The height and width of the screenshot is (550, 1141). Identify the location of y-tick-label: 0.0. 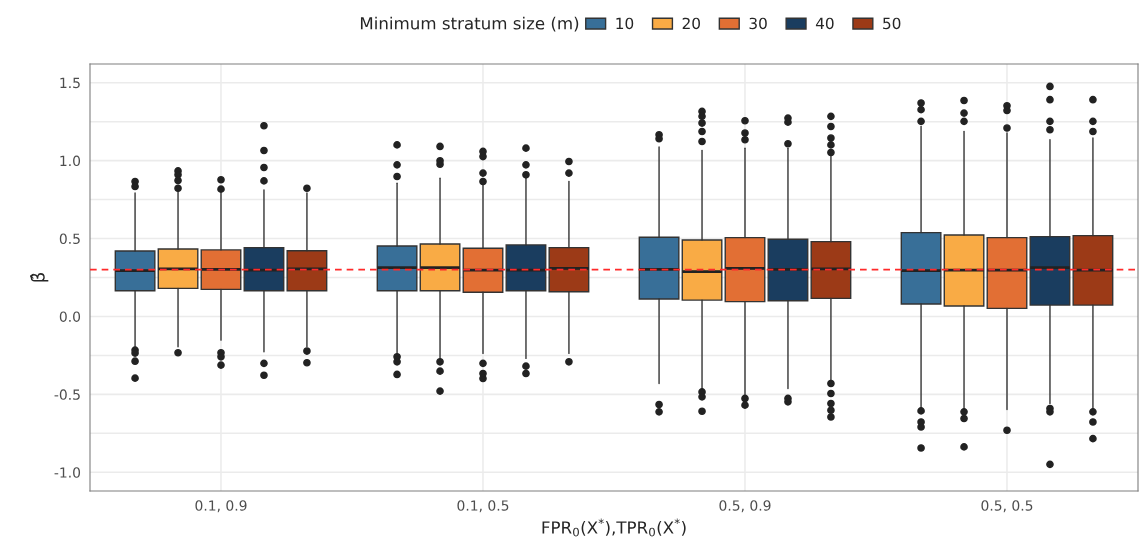
(70, 316).